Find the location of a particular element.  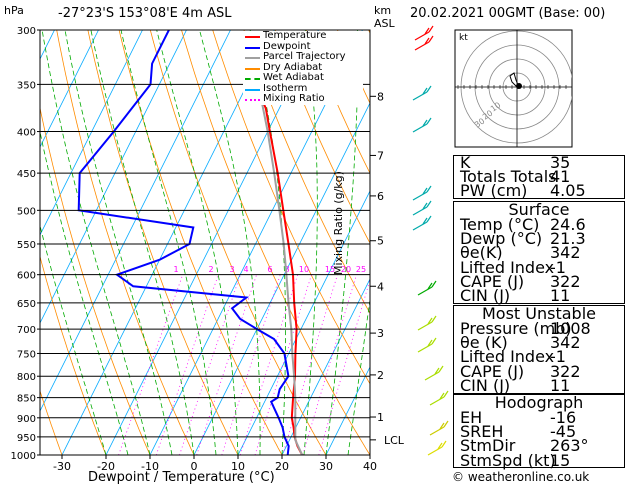

km-label: km is located at coordinates (383, 10).